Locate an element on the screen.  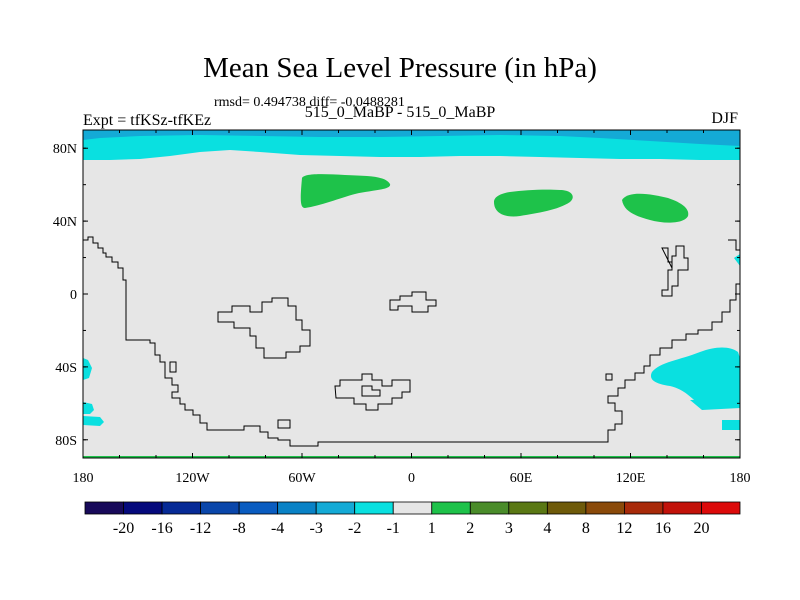
positive-region-eurasia-east is located at coordinates (655, 208).